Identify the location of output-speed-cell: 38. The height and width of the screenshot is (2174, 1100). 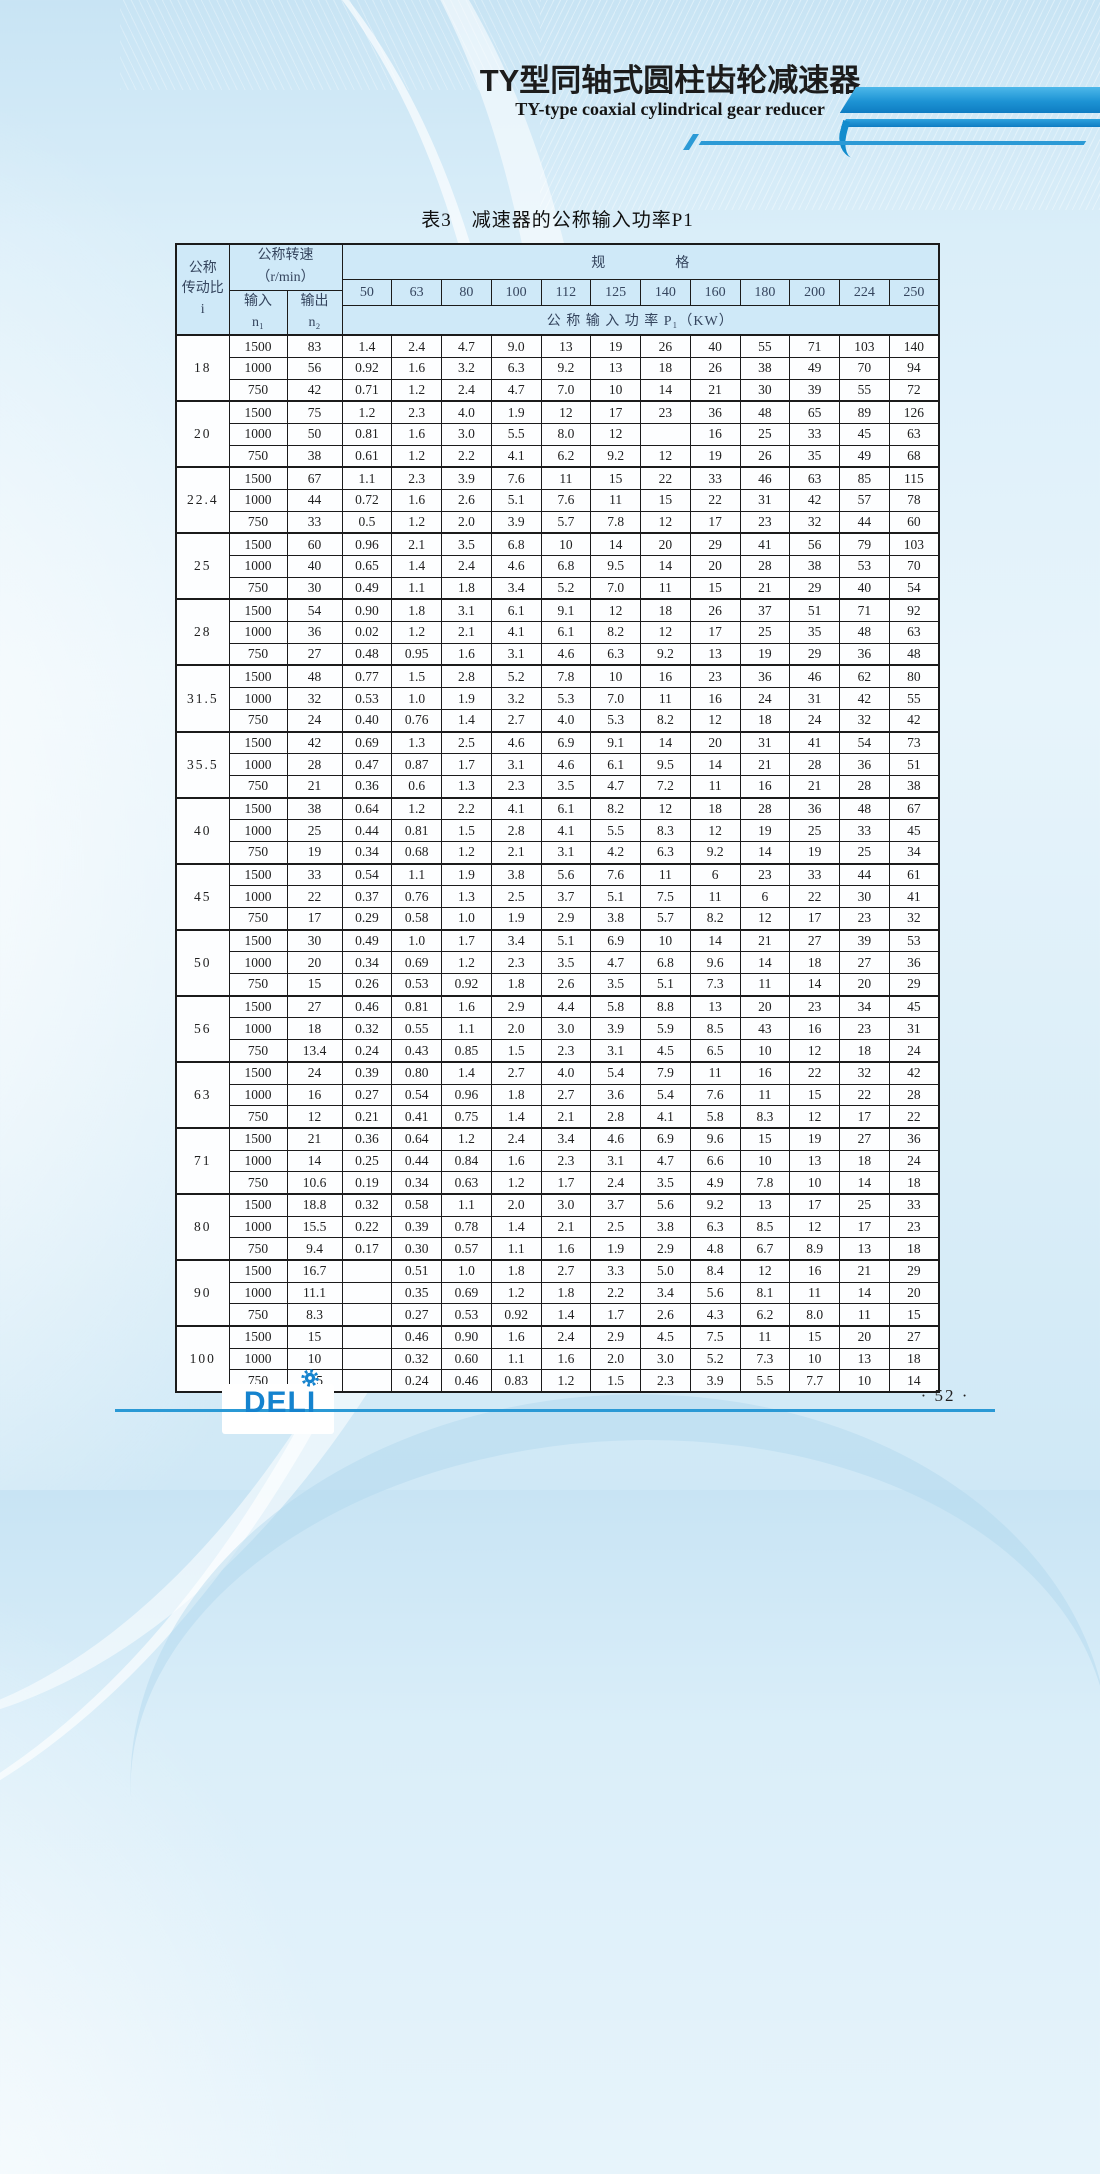
(314, 808).